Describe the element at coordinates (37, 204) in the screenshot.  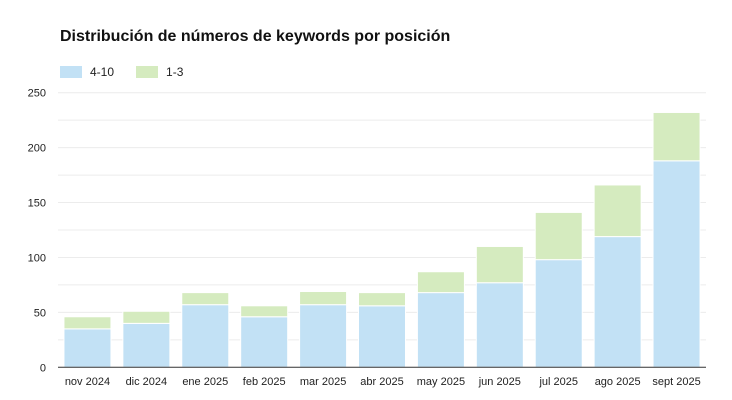
I see `y-tick-label: 150` at that location.